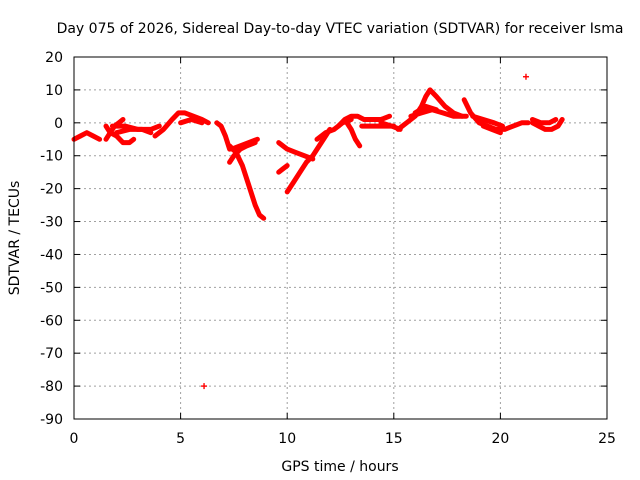 The image size is (640, 480). Describe the element at coordinates (54, 91) in the screenshot. I see `y-tick-label: 10` at that location.